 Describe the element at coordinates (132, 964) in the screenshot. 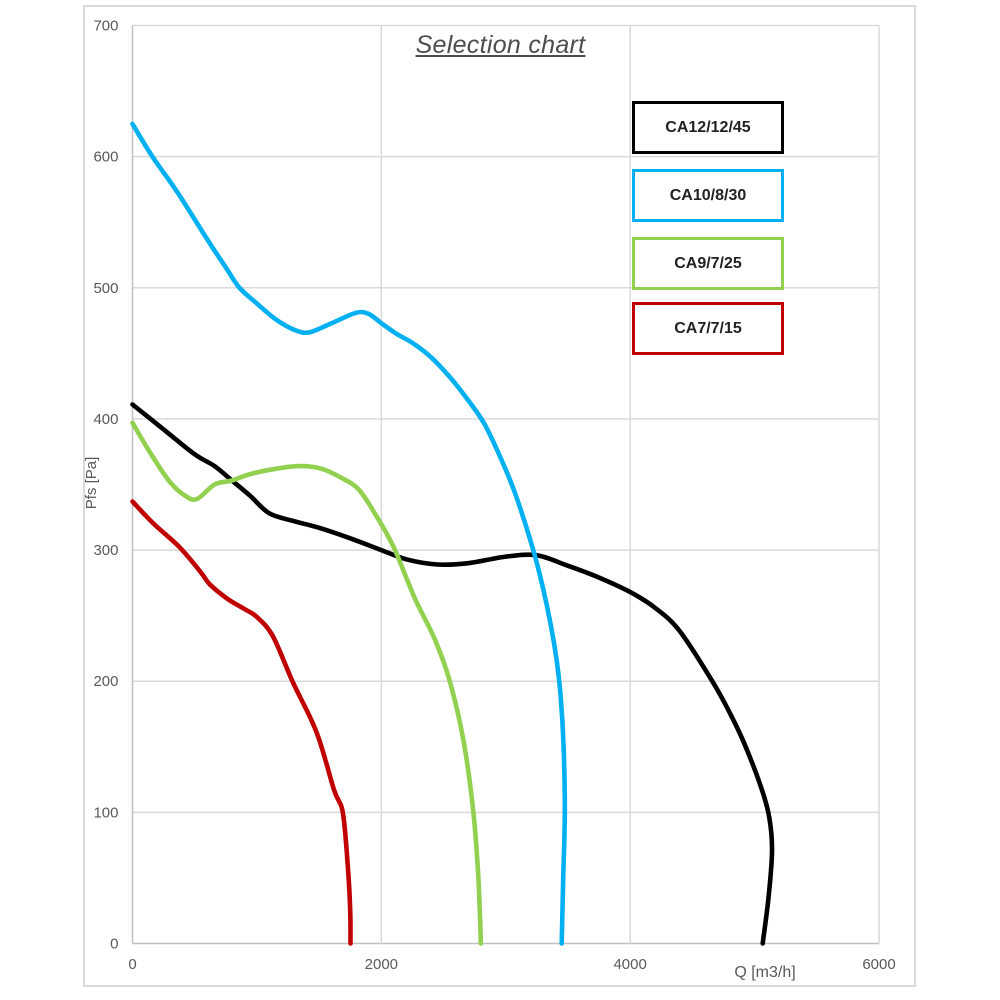

I see `x-tick-label: 0` at that location.